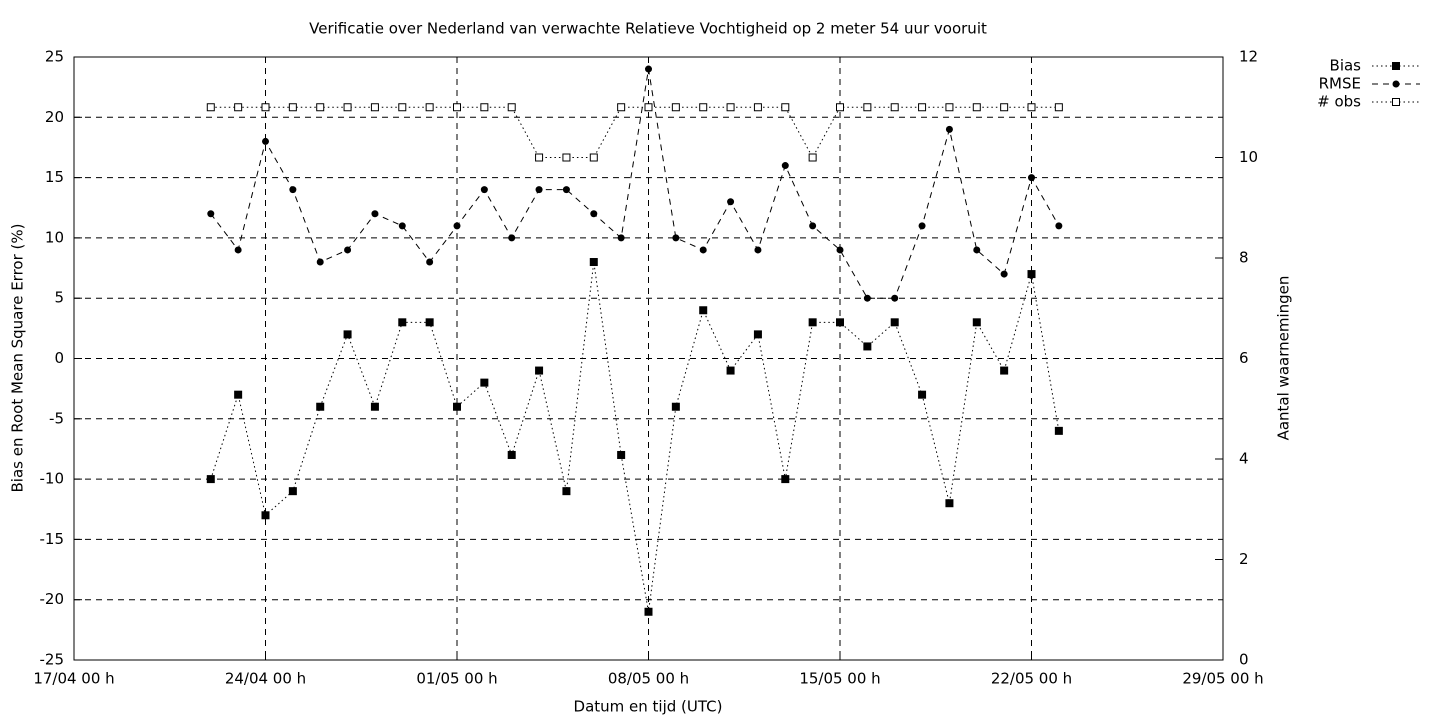 This screenshot has width=1440, height=720. I want to click on y-tick-label: -10, so click(52, 479).